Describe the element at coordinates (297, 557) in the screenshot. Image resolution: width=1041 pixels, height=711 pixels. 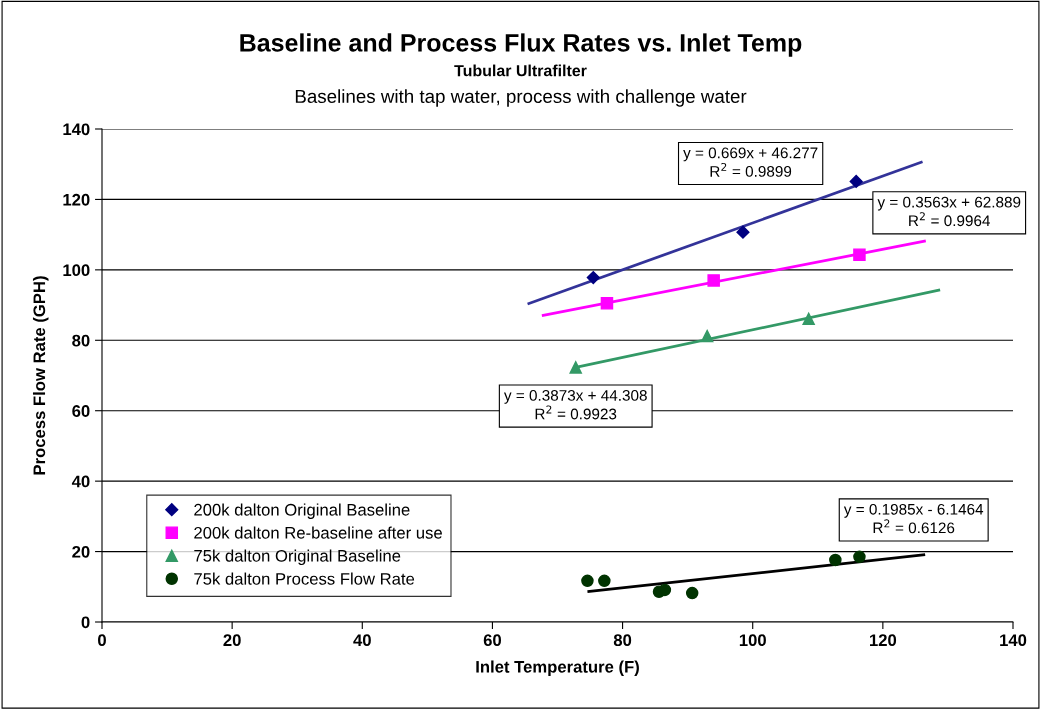
I see `legend-label: 75k dalton Original Baseline` at that location.